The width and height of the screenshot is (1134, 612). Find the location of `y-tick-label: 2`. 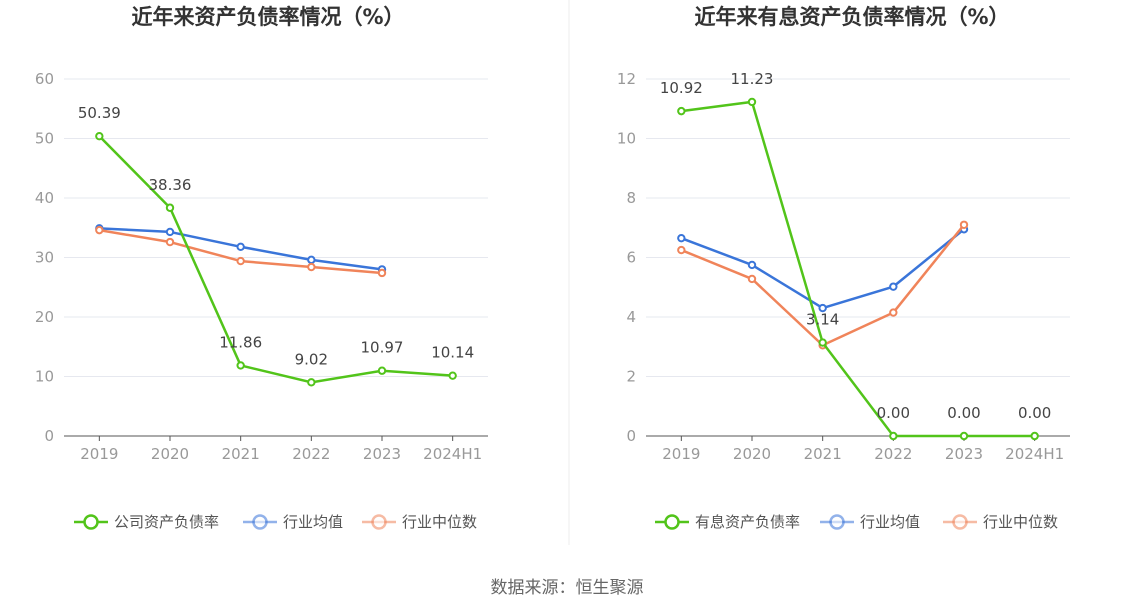

y-tick-label: 2 is located at coordinates (631, 377).